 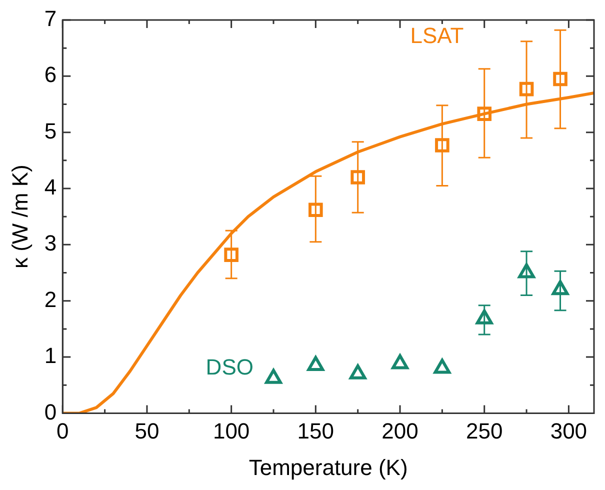 I want to click on y-tick-label: 4, so click(x=50, y=187).